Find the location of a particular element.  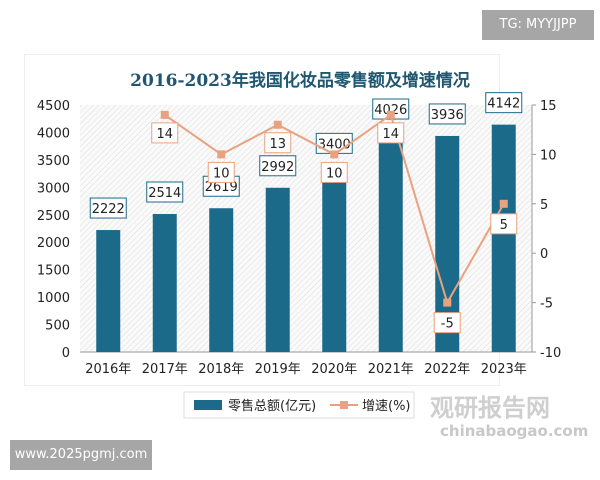

left-tick-label: 3000 is located at coordinates (53, 188).